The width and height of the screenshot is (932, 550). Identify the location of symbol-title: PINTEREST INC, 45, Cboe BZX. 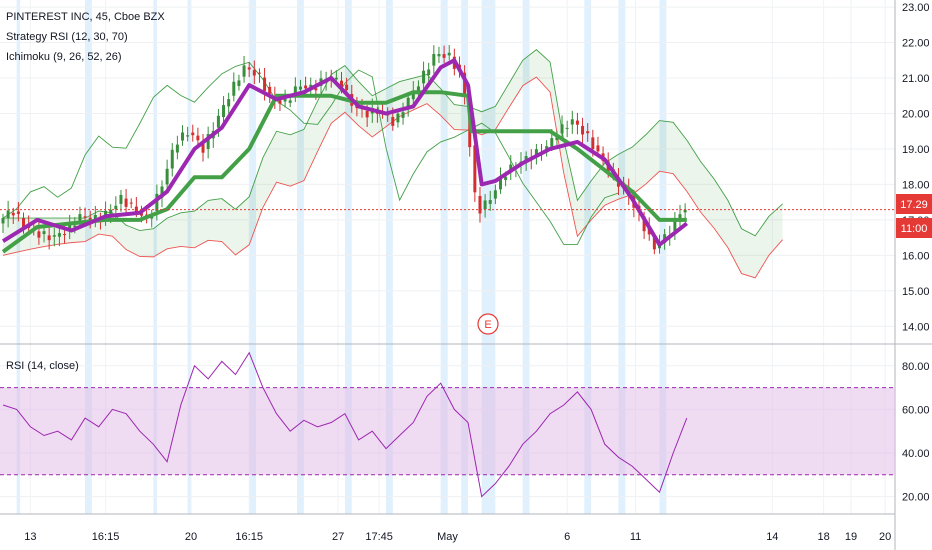
(85, 17).